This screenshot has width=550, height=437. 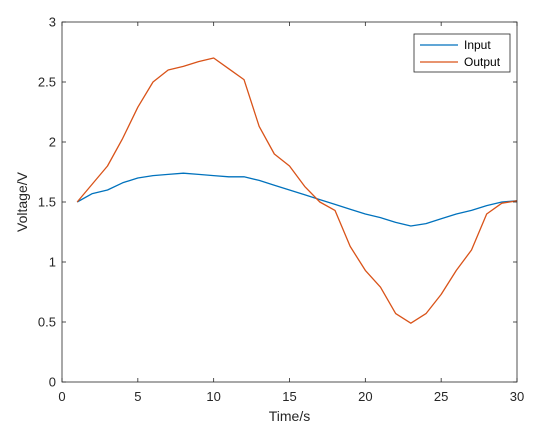 I want to click on y-tick-label: 2.5, so click(x=47, y=82).